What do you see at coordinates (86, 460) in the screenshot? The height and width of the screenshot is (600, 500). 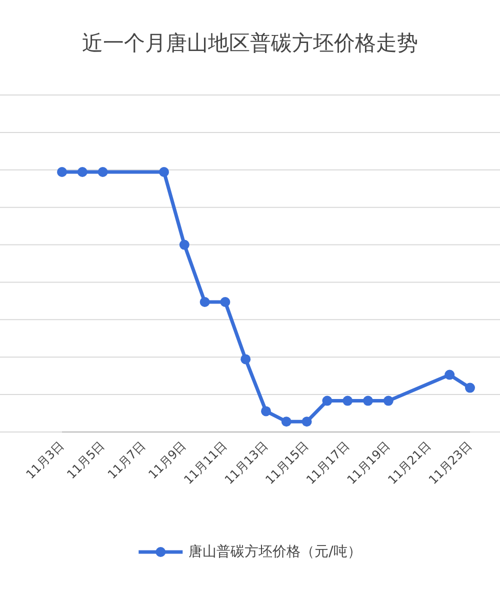 I see `x-tick-label: 11月5日` at bounding box center [86, 460].